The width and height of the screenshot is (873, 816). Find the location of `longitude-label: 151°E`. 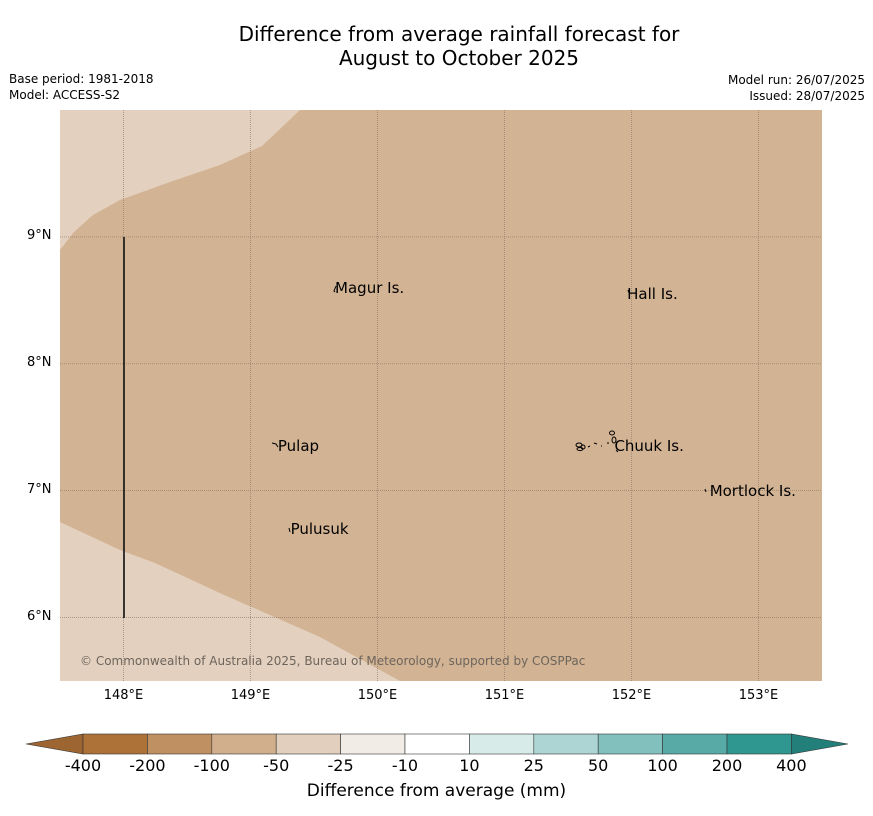

longitude-label: 151°E is located at coordinates (504, 695).